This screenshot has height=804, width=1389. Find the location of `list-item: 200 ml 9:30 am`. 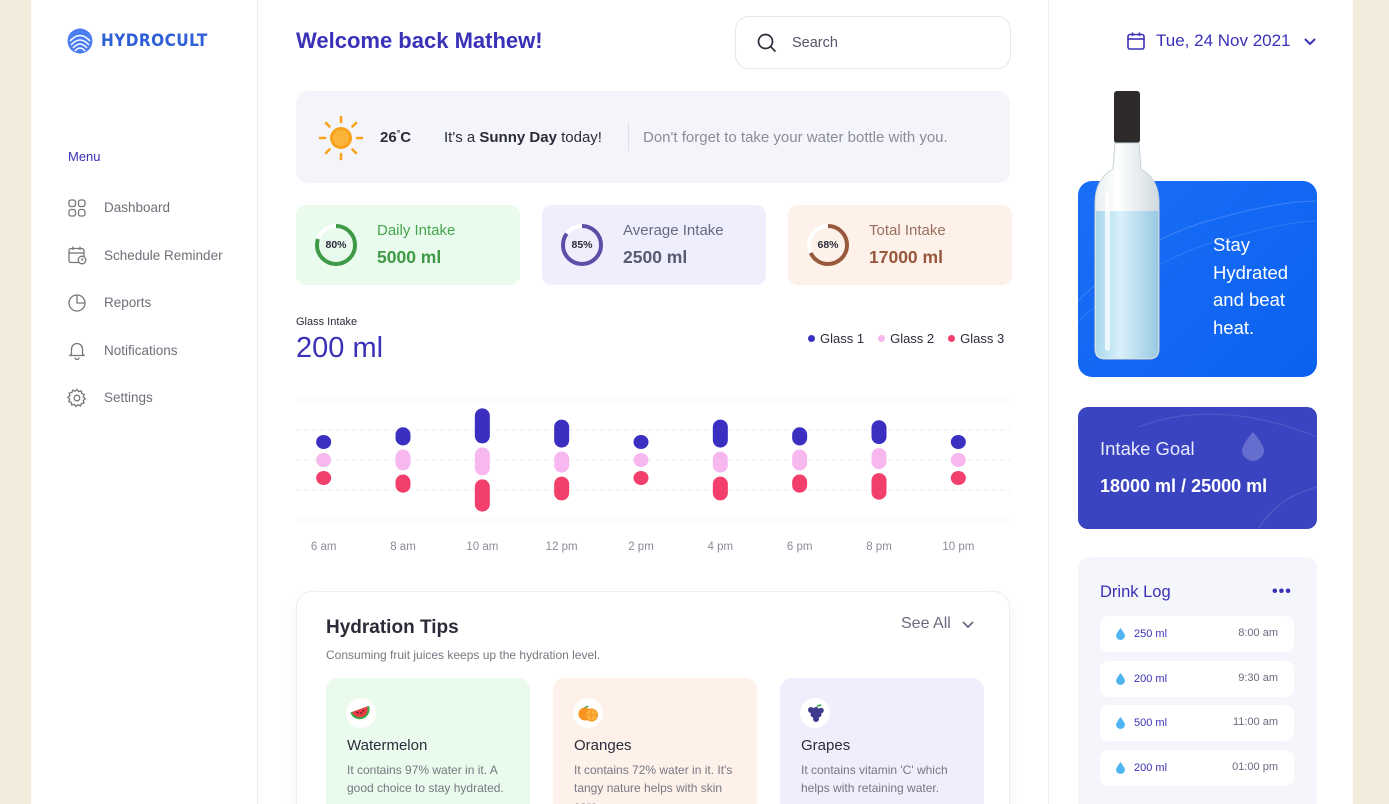

list-item: 200 ml 9:30 am is located at coordinates (1197, 678).